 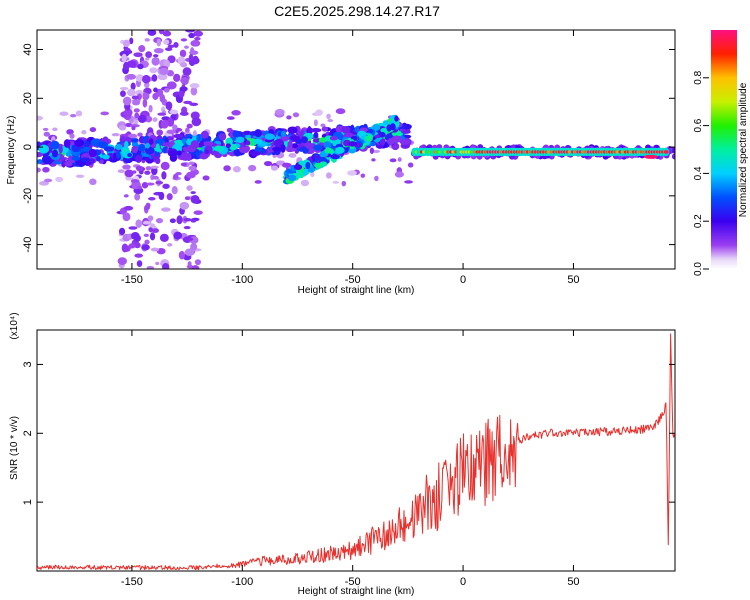 I want to click on snr-y-label: SNR (10 * v/v), so click(x=14, y=448).